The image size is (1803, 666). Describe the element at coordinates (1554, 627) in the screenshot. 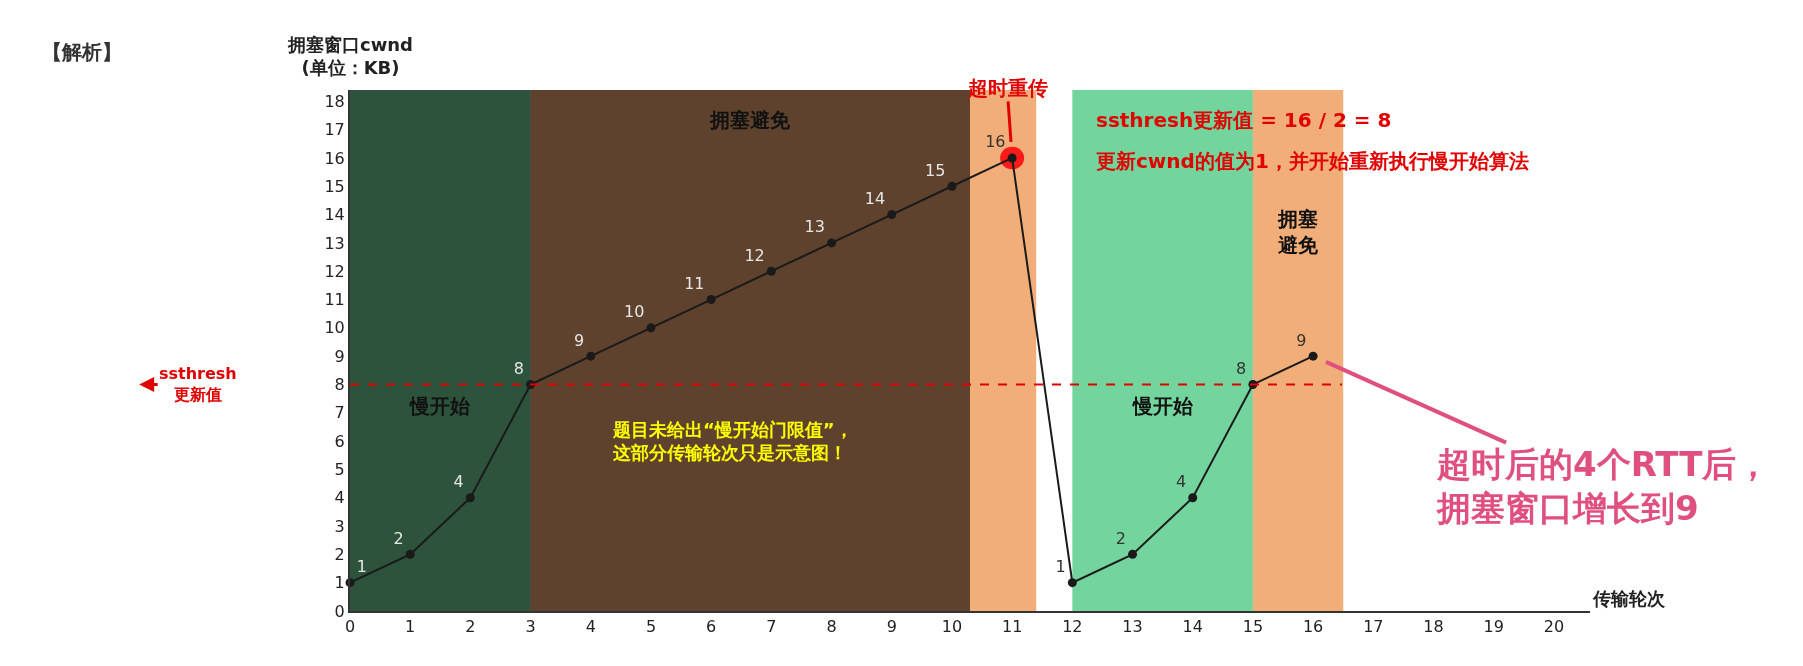

I see `x-tick-label: 20` at that location.